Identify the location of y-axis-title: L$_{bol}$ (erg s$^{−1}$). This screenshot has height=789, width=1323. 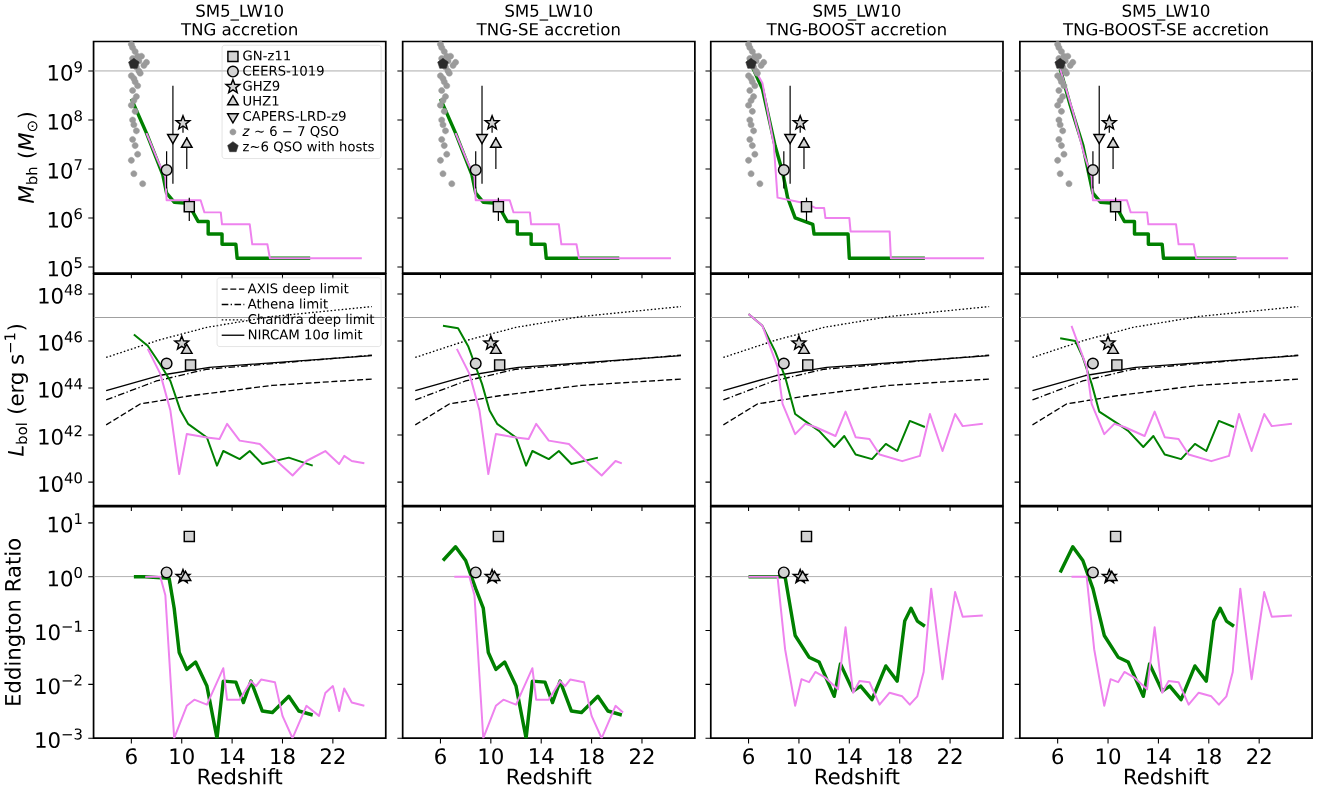
(16, 390).